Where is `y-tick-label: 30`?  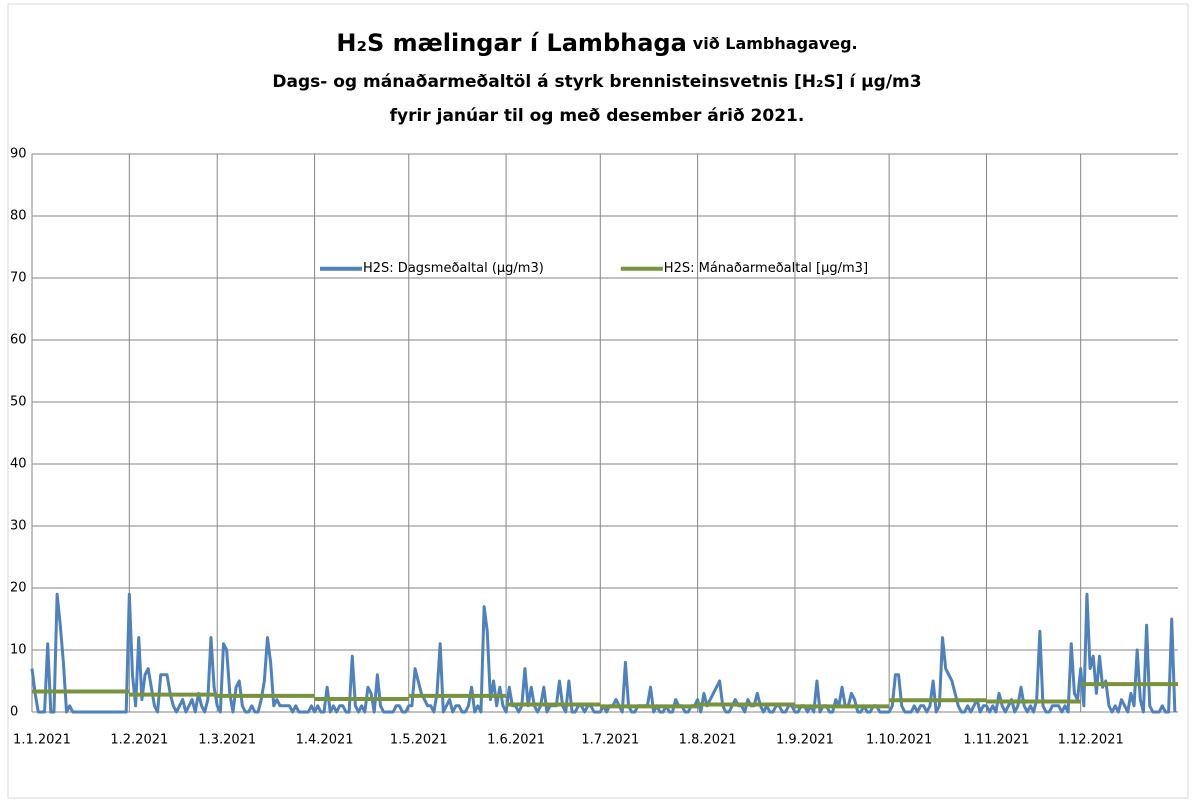 y-tick-label: 30 is located at coordinates (18, 526).